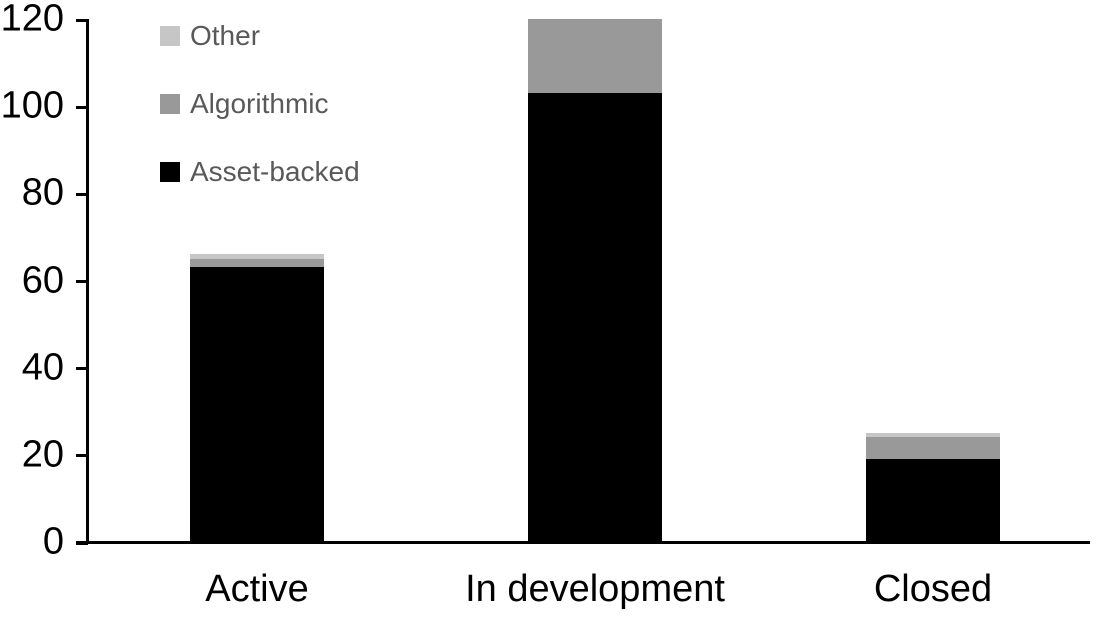  I want to click on y-axis-tick-label: 40, so click(42, 367).